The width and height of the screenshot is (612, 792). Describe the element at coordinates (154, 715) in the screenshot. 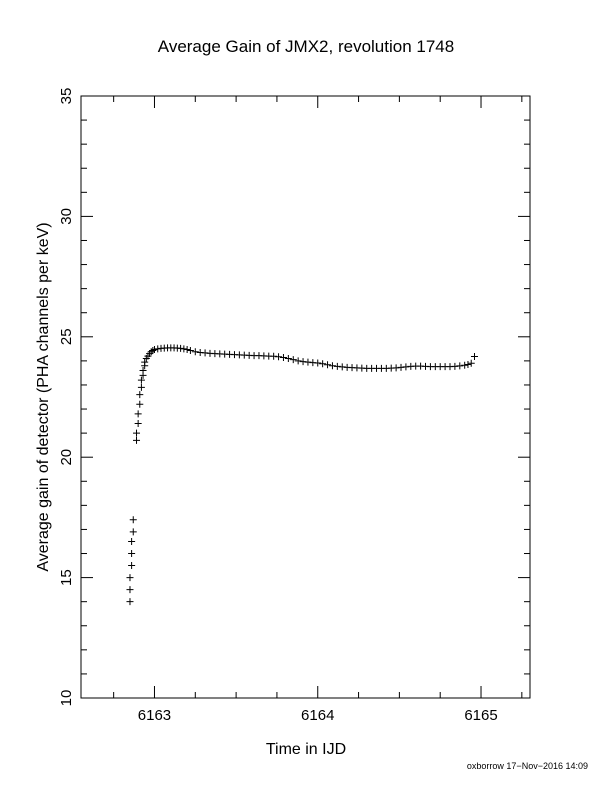

I see `x-tick-label-6163: 6163` at that location.